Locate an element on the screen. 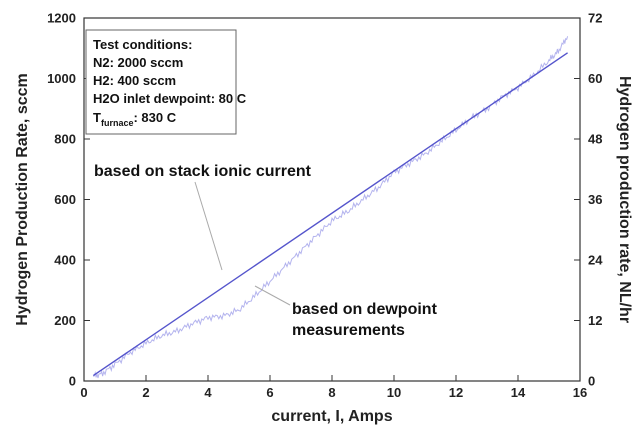 This screenshot has width=636, height=429. y-tick-label: 0 is located at coordinates (72, 381).